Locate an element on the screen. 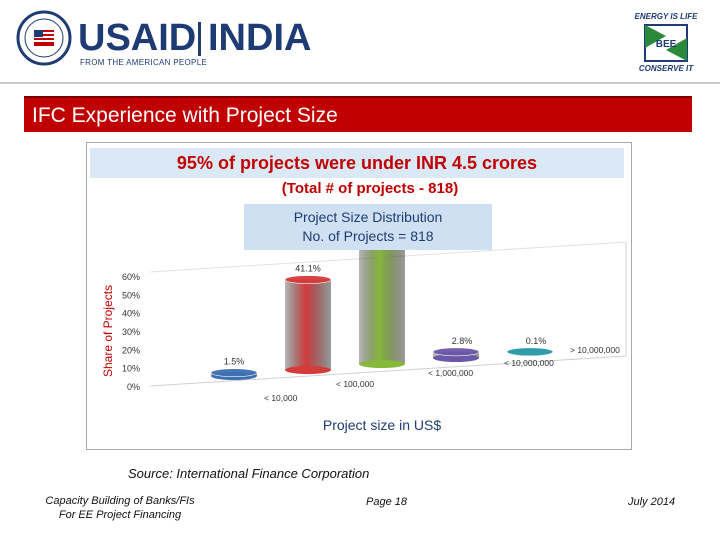 The image size is (720, 540). page-number: Page 18 is located at coordinates (386, 502).